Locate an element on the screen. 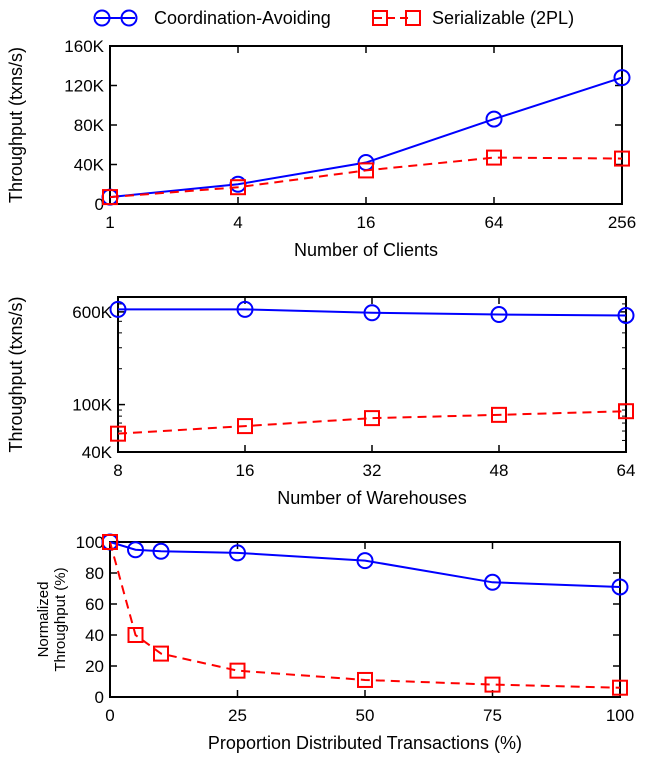  legend-label-coordination-avoiding: Coordination-Avoiding is located at coordinates (242, 18).